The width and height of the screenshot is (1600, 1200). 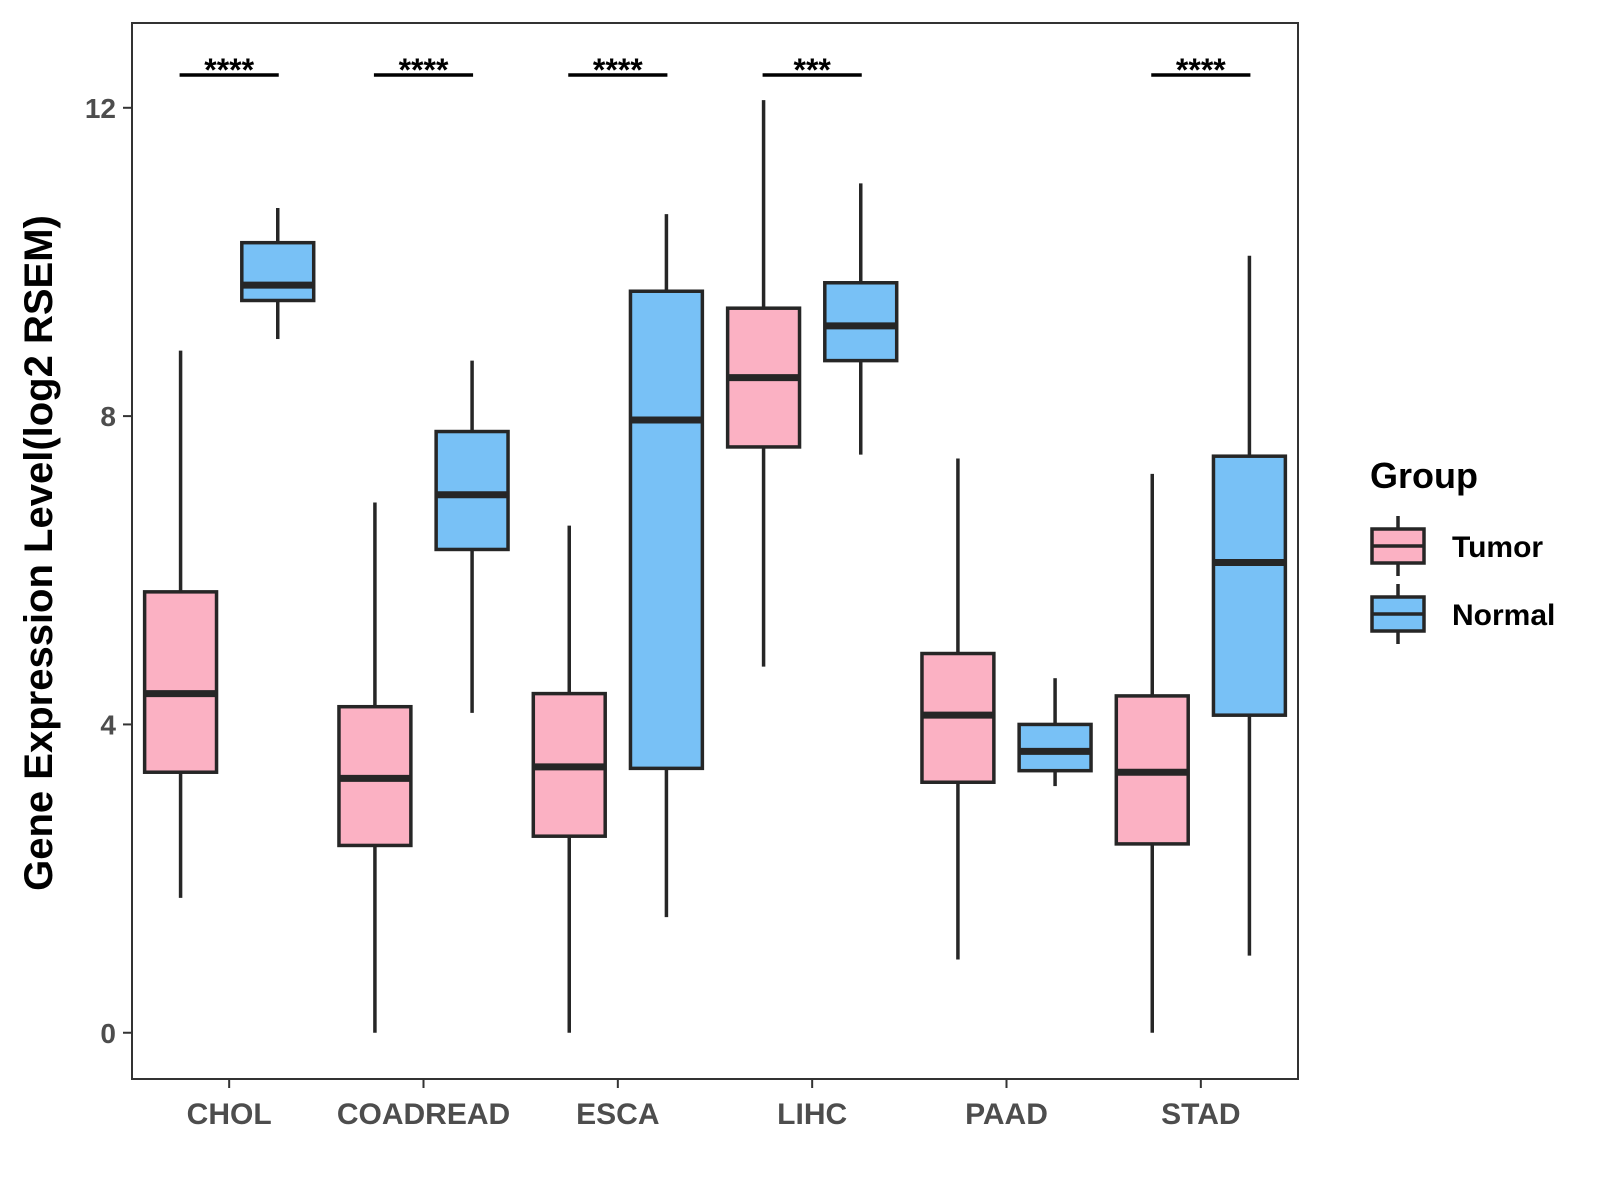 I want to click on legend-key-tumor, so click(x=1398, y=546).